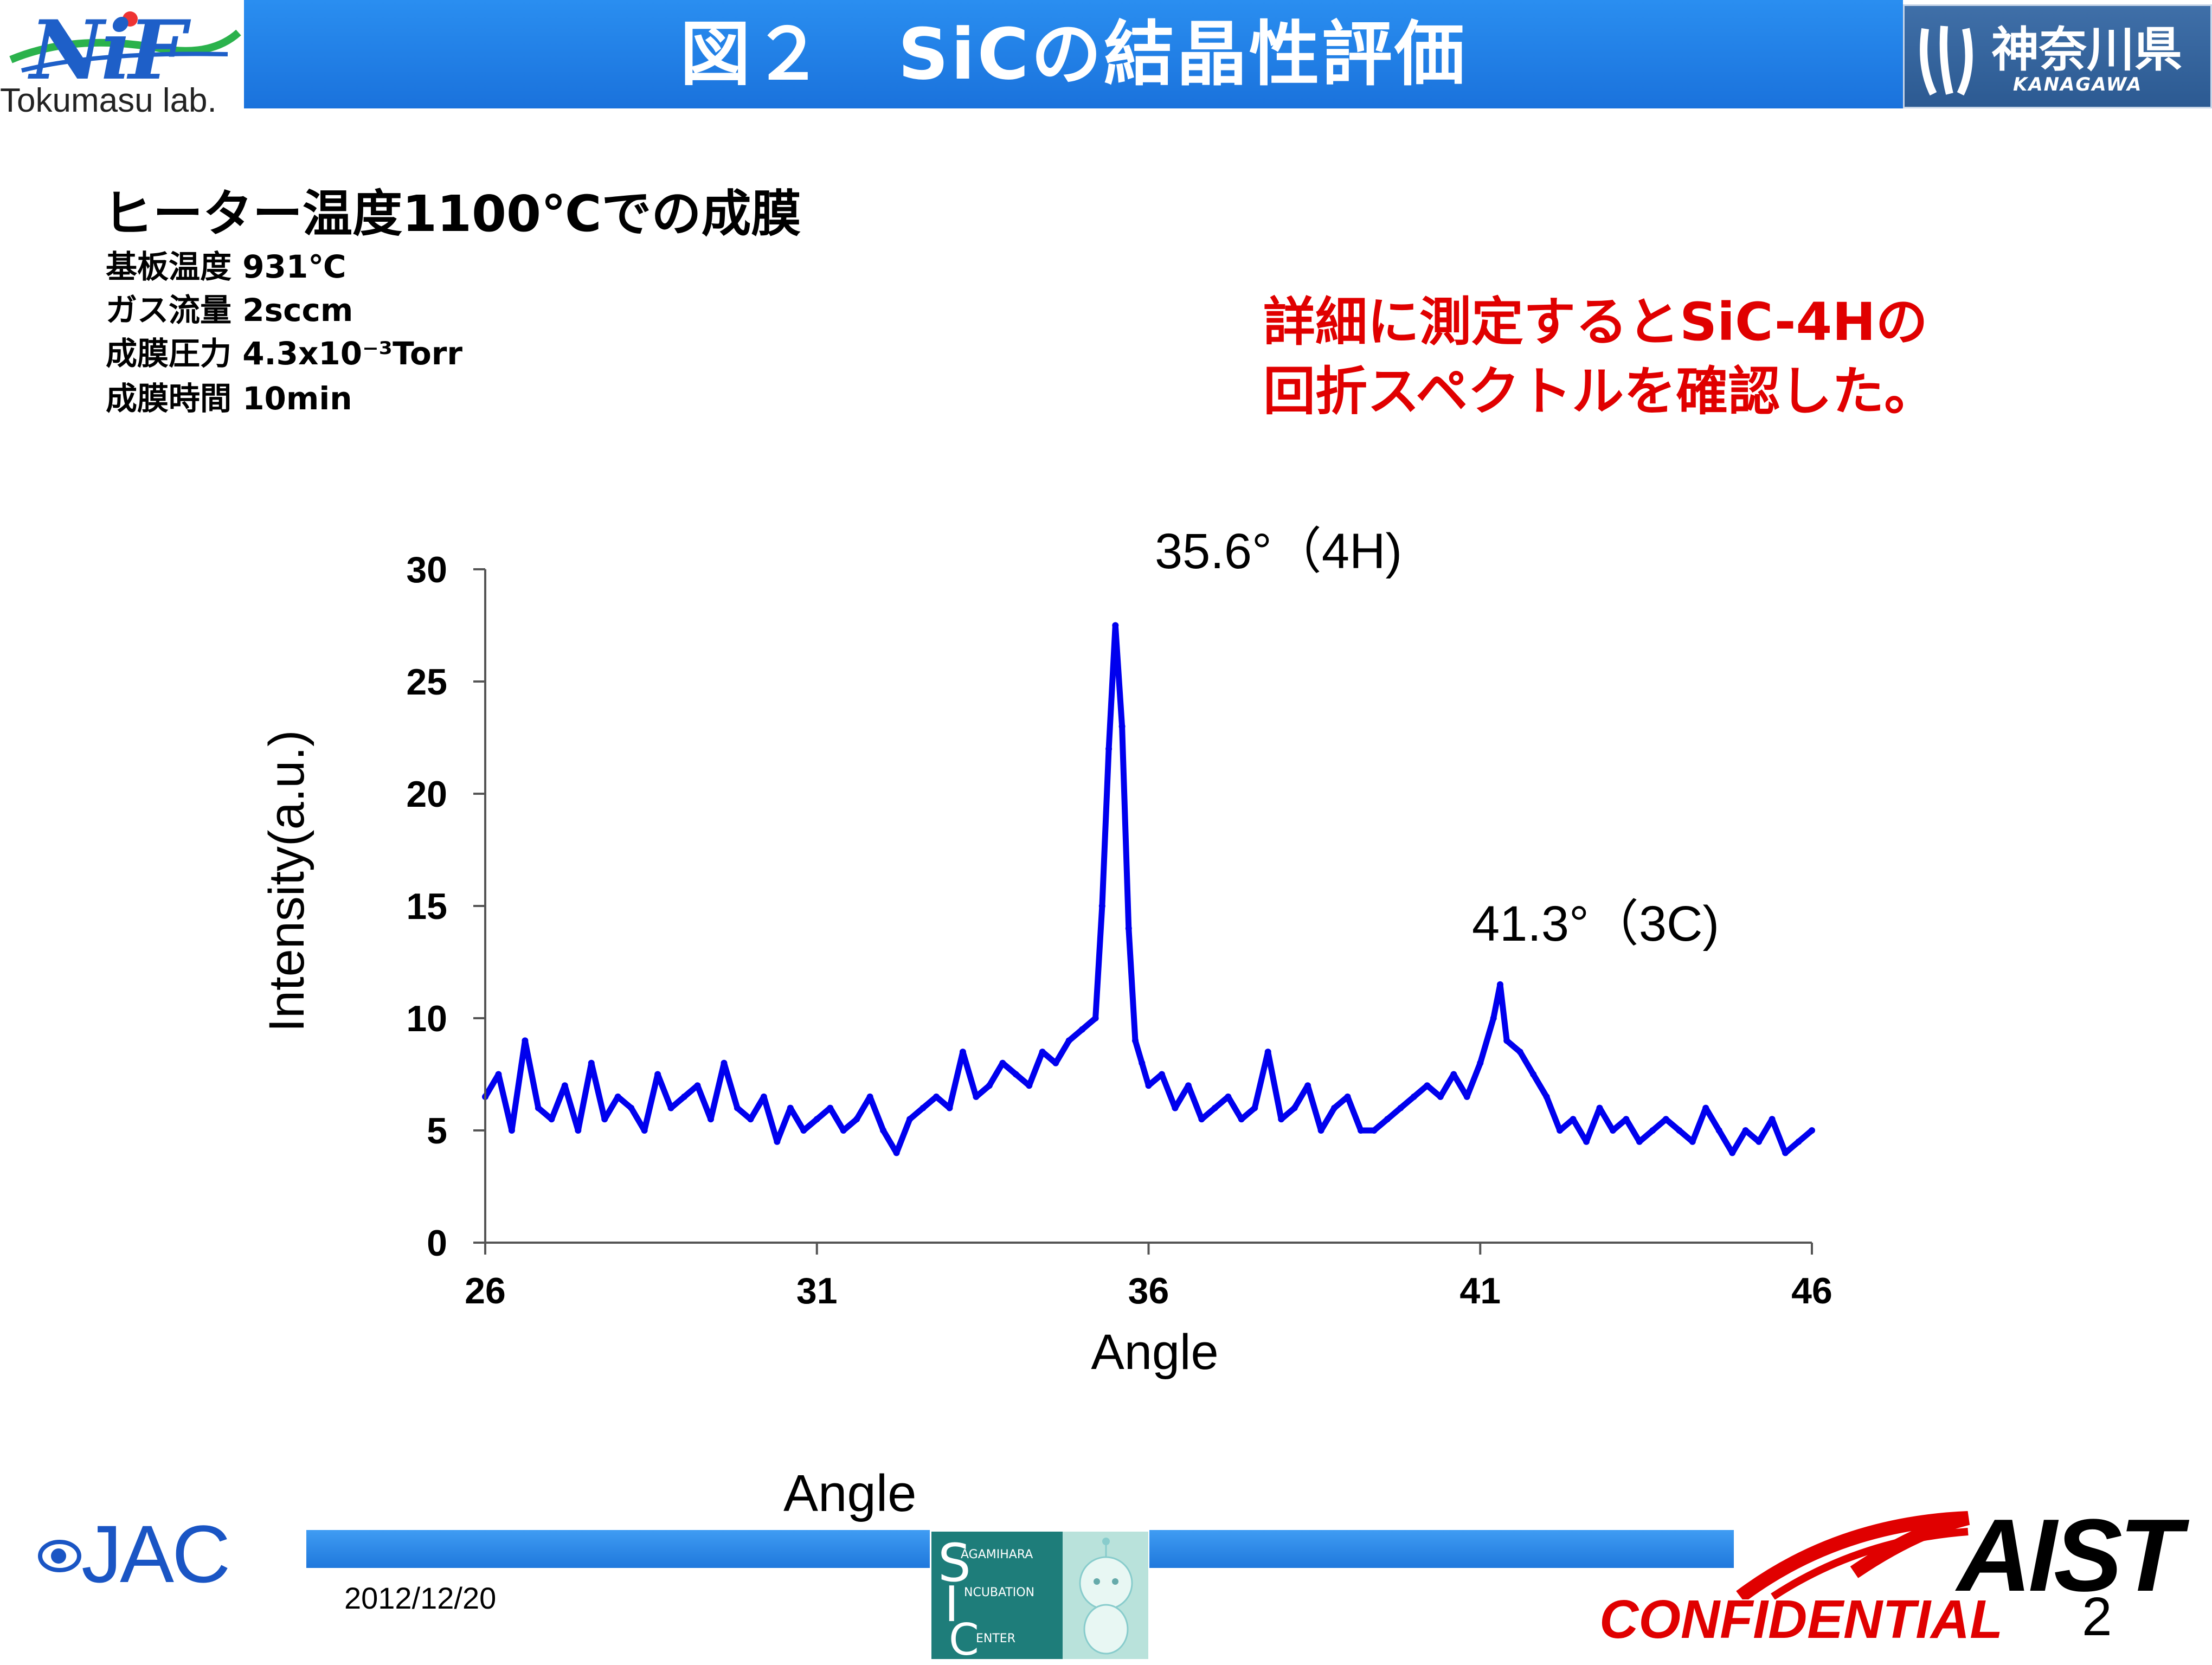 The height and width of the screenshot is (1665, 2212). What do you see at coordinates (426, 569) in the screenshot?
I see `y-tick-label: 30` at bounding box center [426, 569].